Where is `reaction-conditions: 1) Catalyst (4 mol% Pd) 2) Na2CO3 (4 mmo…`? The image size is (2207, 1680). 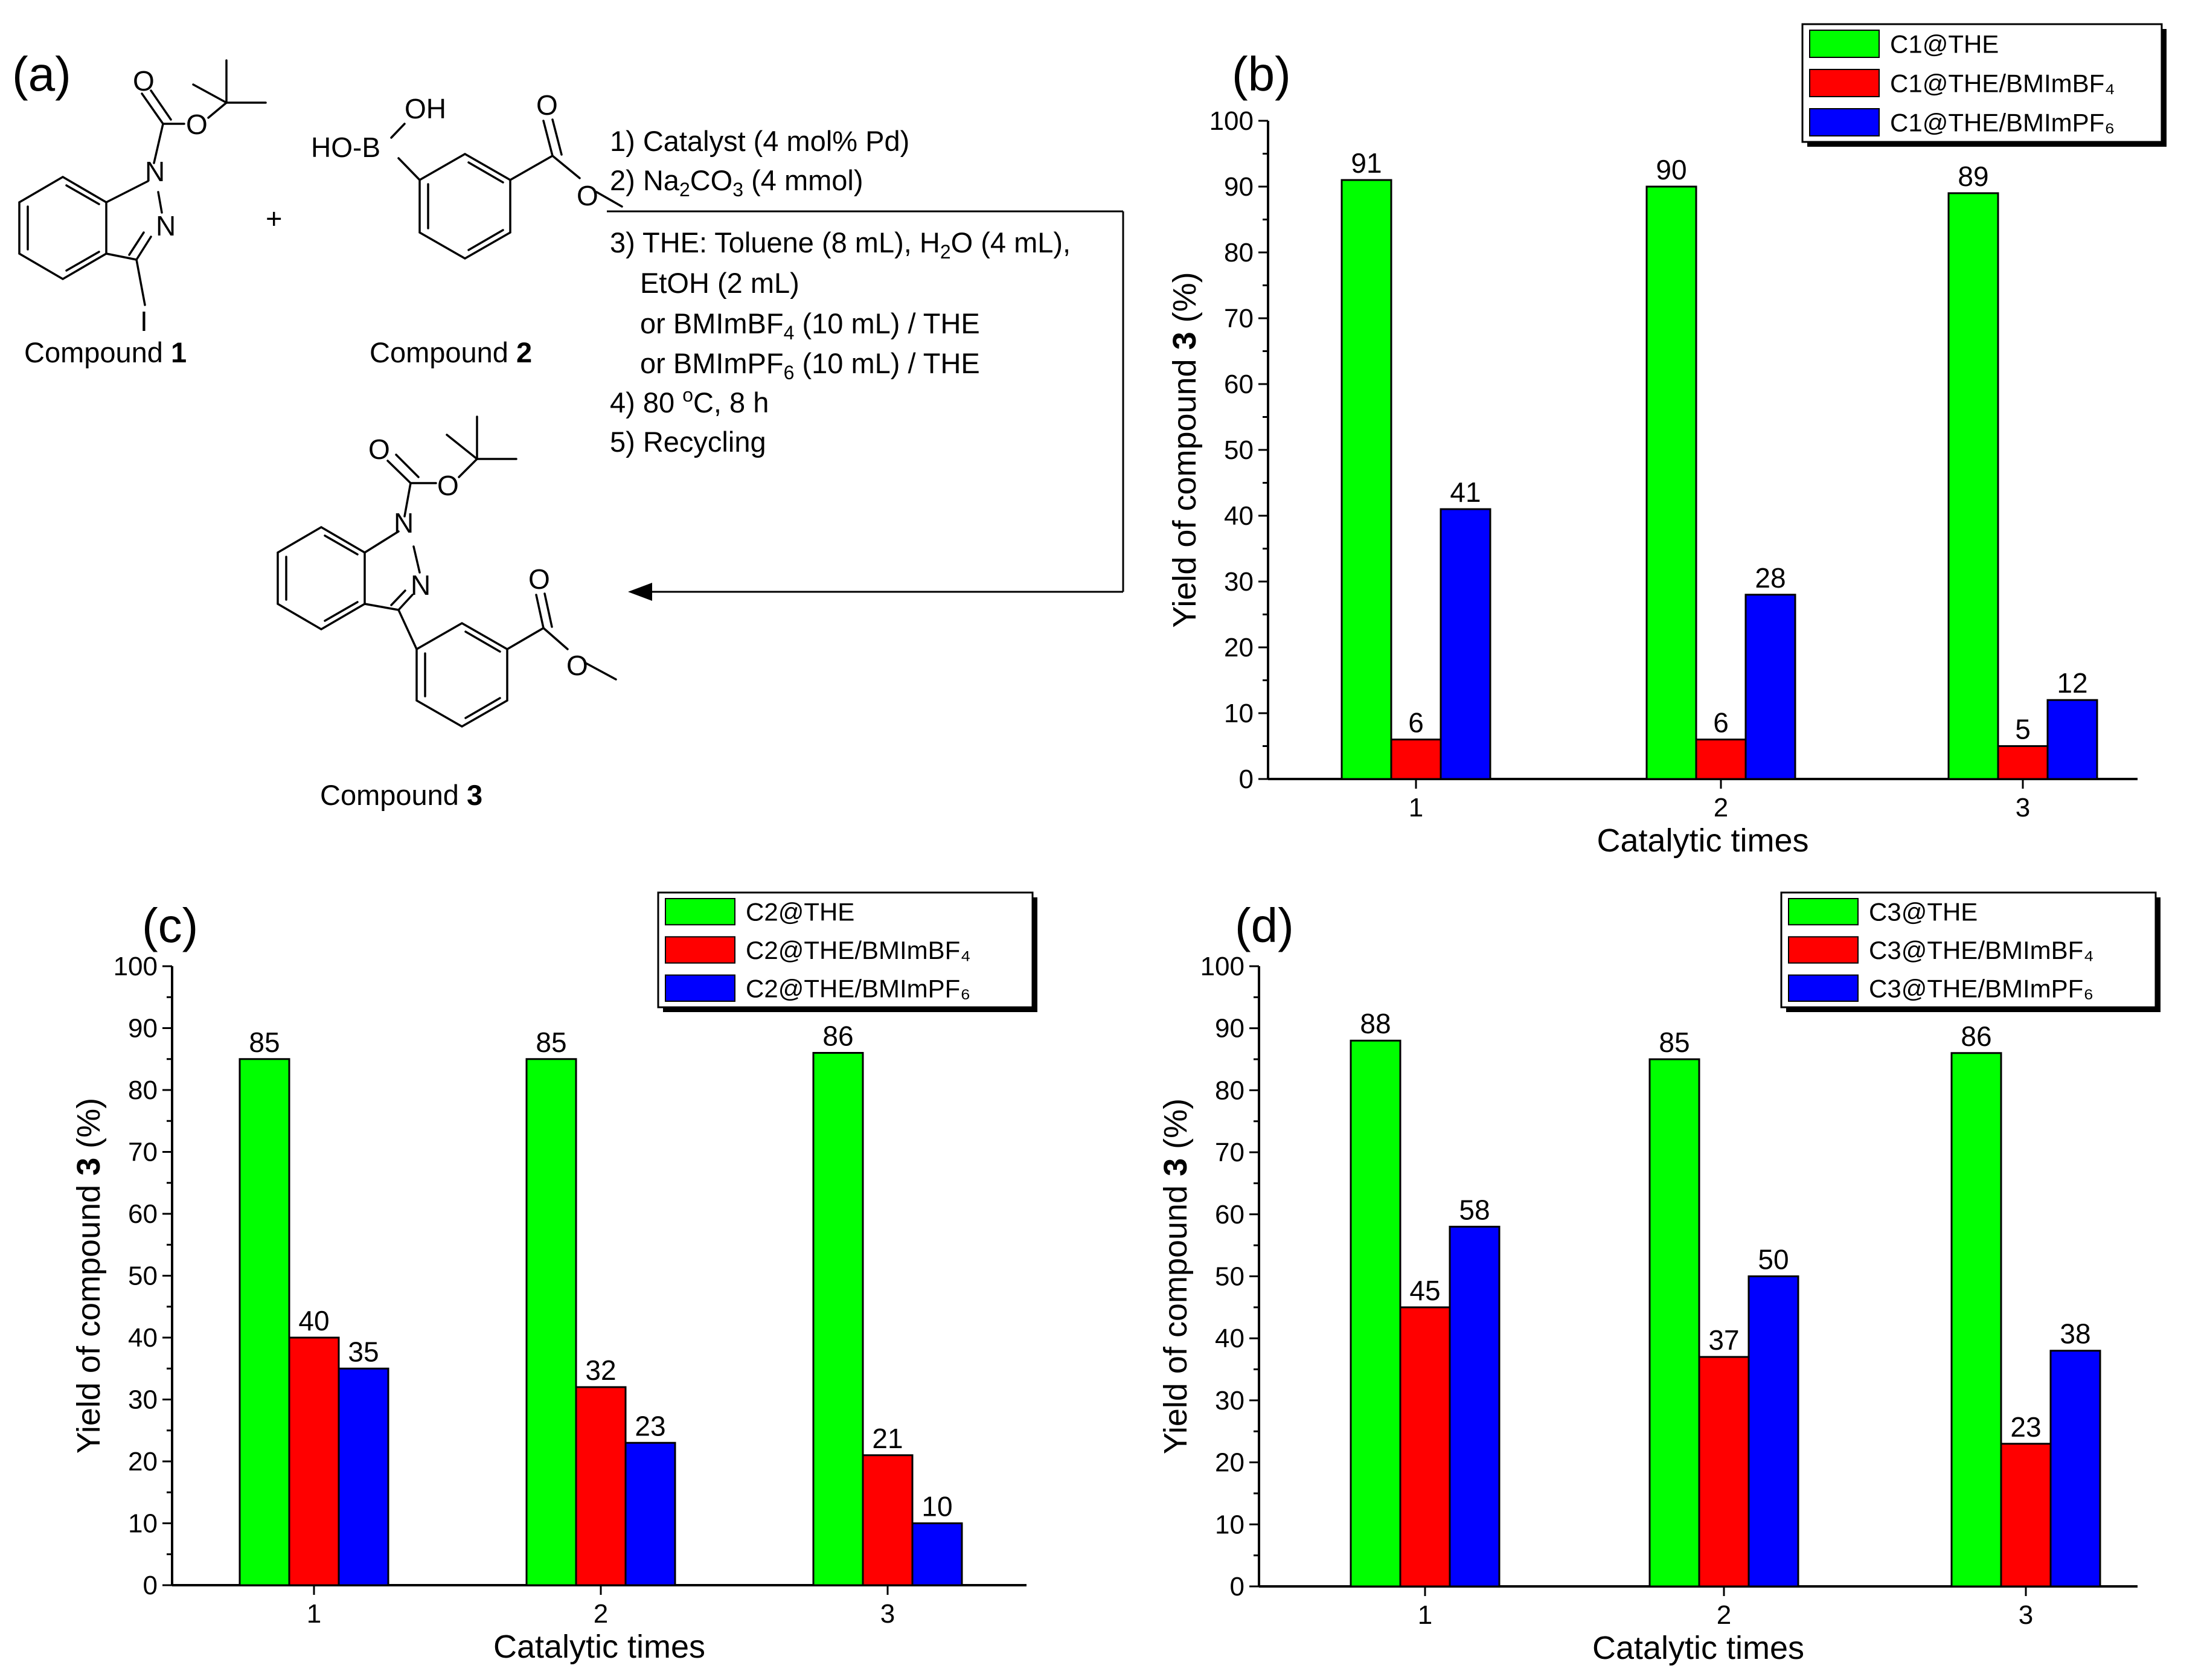 reaction-conditions: 1) Catalyst (4 mol% Pd) 2) Na2CO3 (4 mmo… is located at coordinates (840, 291).